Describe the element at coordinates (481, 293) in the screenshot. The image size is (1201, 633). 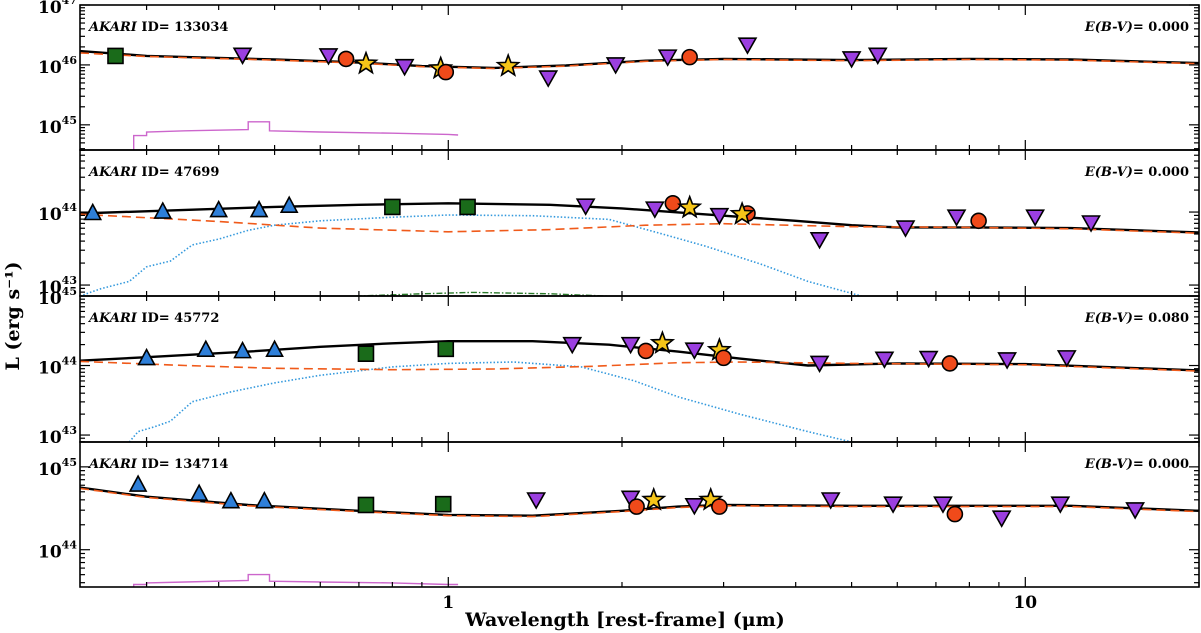
I see `extra-component-line` at that location.